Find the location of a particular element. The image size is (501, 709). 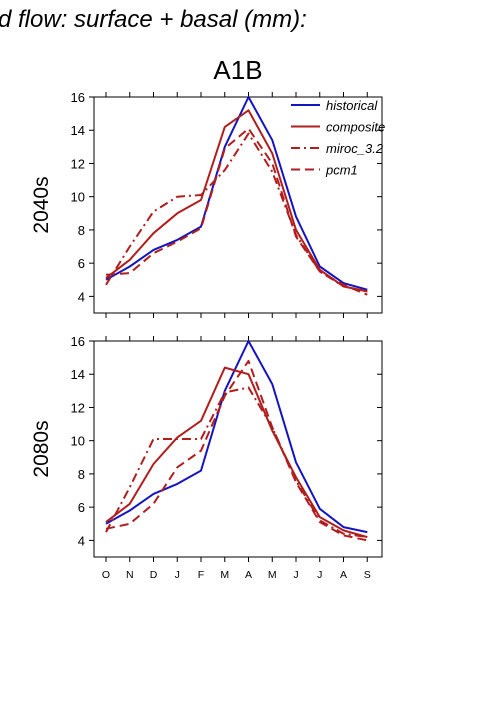

legend-label: pcm1 is located at coordinates (341, 170).